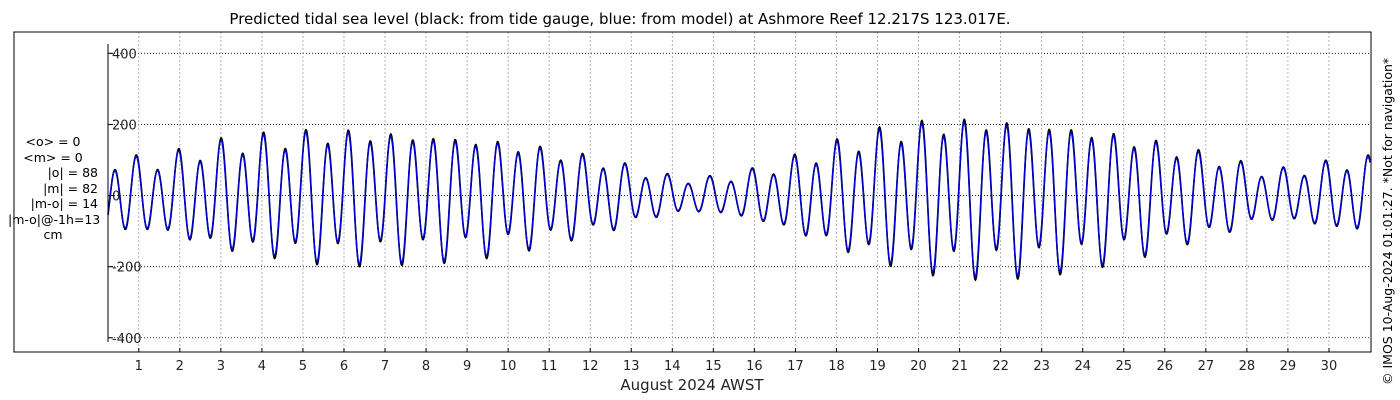  Describe the element at coordinates (836, 366) in the screenshot. I see `x-tick-label: 18` at that location.